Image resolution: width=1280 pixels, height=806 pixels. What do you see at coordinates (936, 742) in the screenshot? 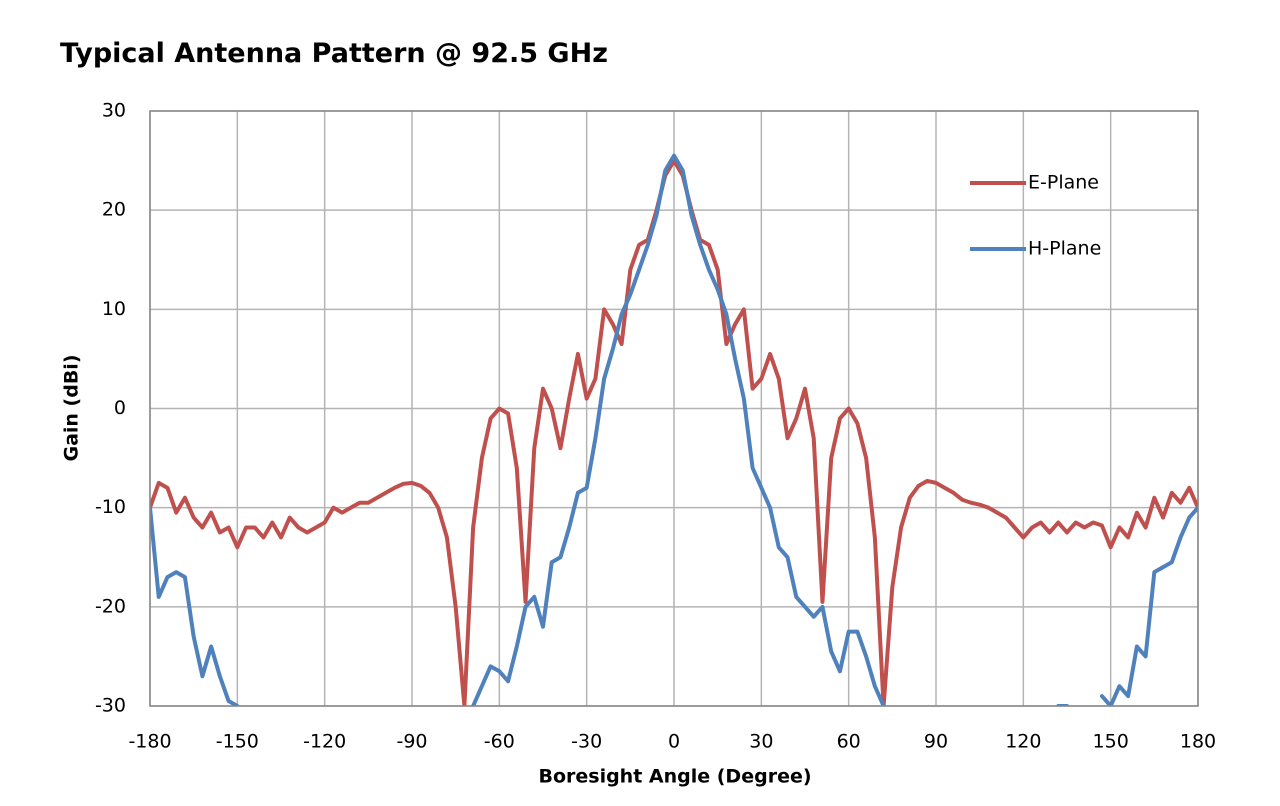
I see `x-tick-label: 90` at bounding box center [936, 742].